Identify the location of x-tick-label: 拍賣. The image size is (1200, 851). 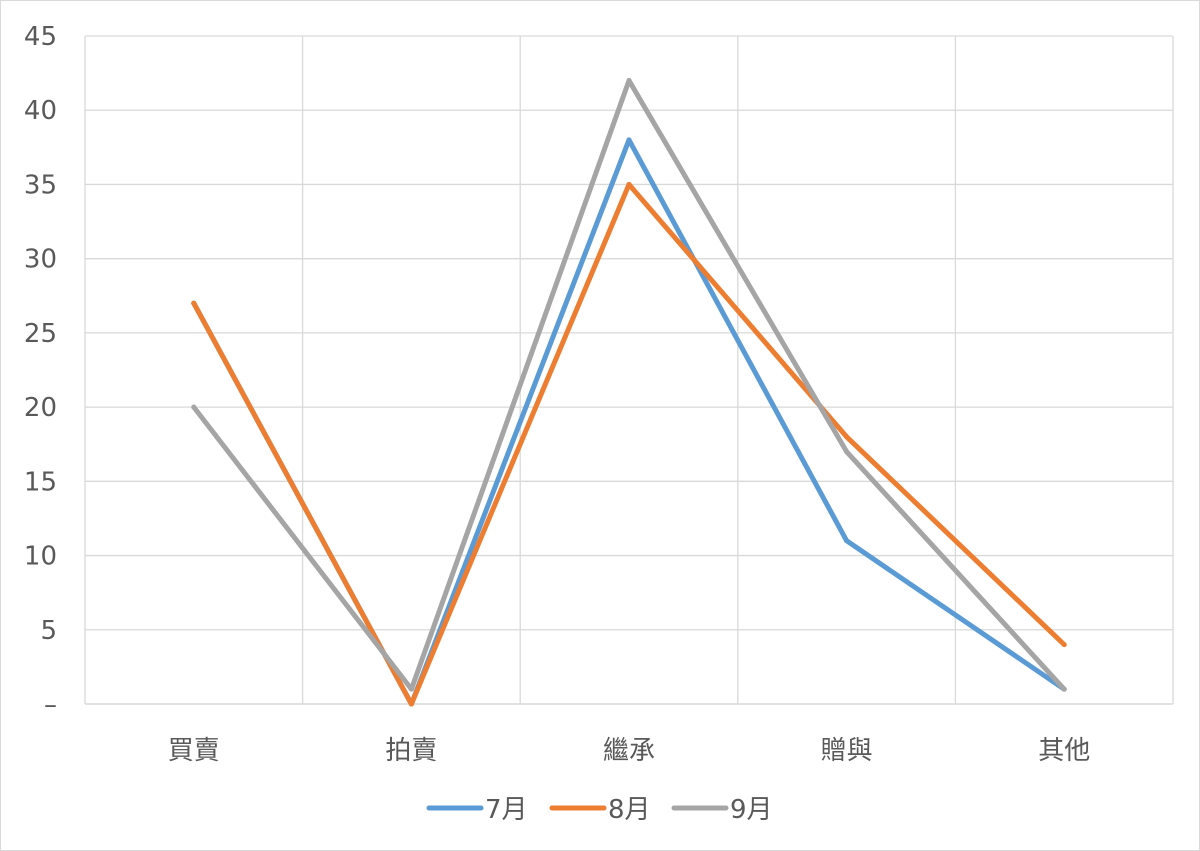
(411, 751).